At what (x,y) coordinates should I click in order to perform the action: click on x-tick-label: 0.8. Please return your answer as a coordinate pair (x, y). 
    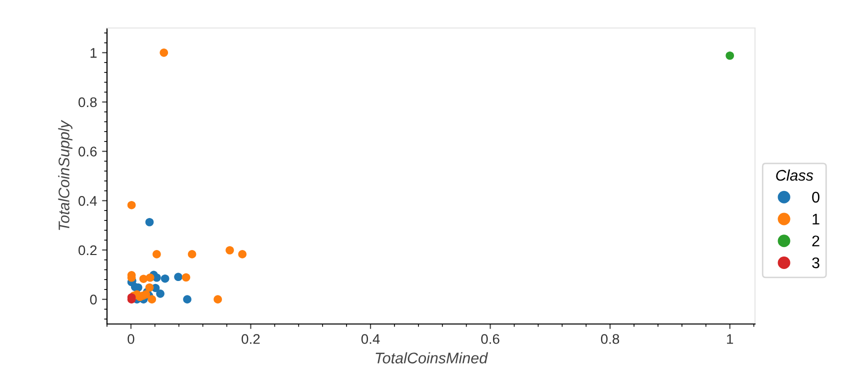
    Looking at the image, I should click on (610, 339).